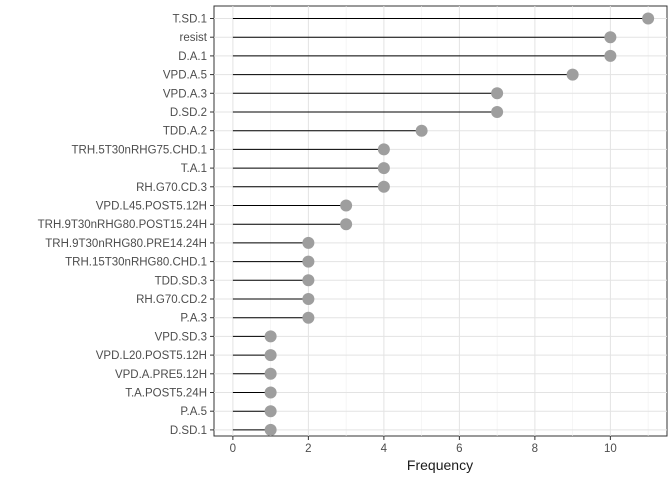 This screenshot has height=480, width=672. What do you see at coordinates (136, 263) in the screenshot?
I see `y-tick-label: TRH.15T30nRHG80.CHD.1` at bounding box center [136, 263].